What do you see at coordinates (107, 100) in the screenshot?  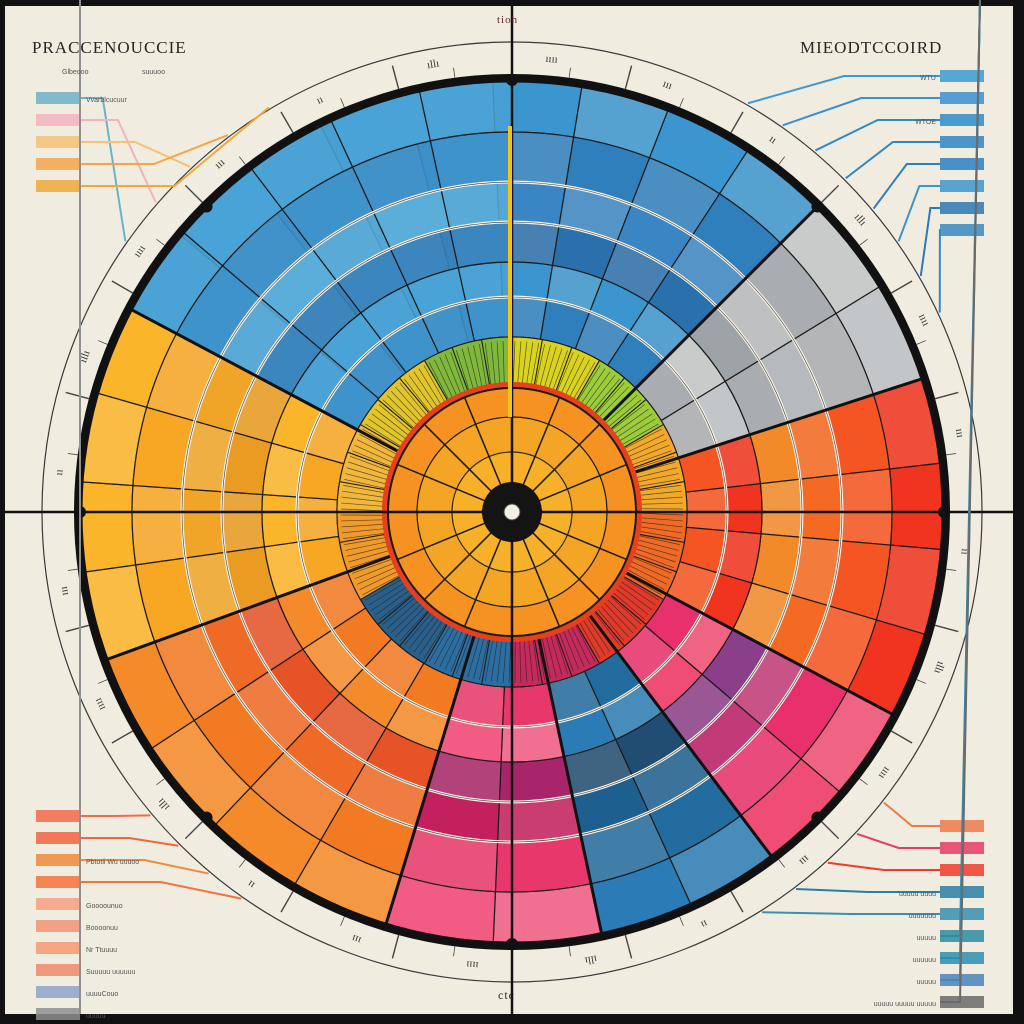 I see `legend-label: Vvarblcucuur` at bounding box center [107, 100].